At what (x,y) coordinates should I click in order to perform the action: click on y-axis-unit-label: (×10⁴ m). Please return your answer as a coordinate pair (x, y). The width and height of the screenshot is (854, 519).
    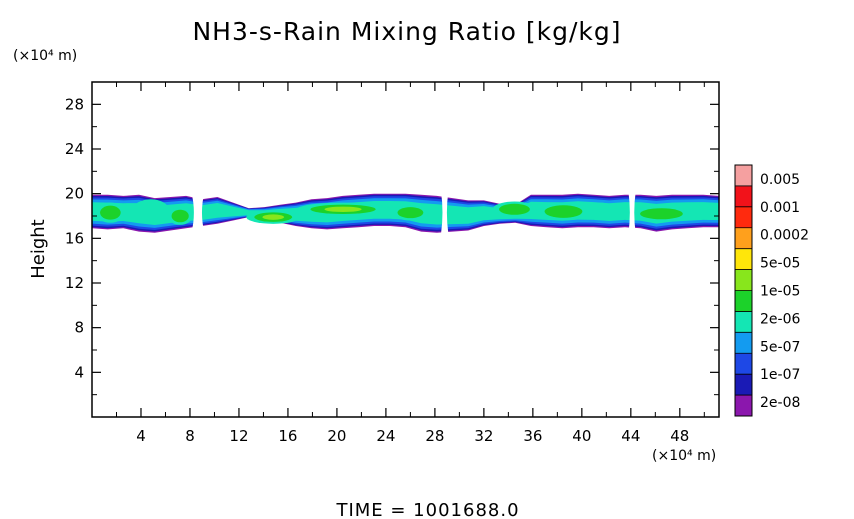
    Looking at the image, I should click on (45, 56).